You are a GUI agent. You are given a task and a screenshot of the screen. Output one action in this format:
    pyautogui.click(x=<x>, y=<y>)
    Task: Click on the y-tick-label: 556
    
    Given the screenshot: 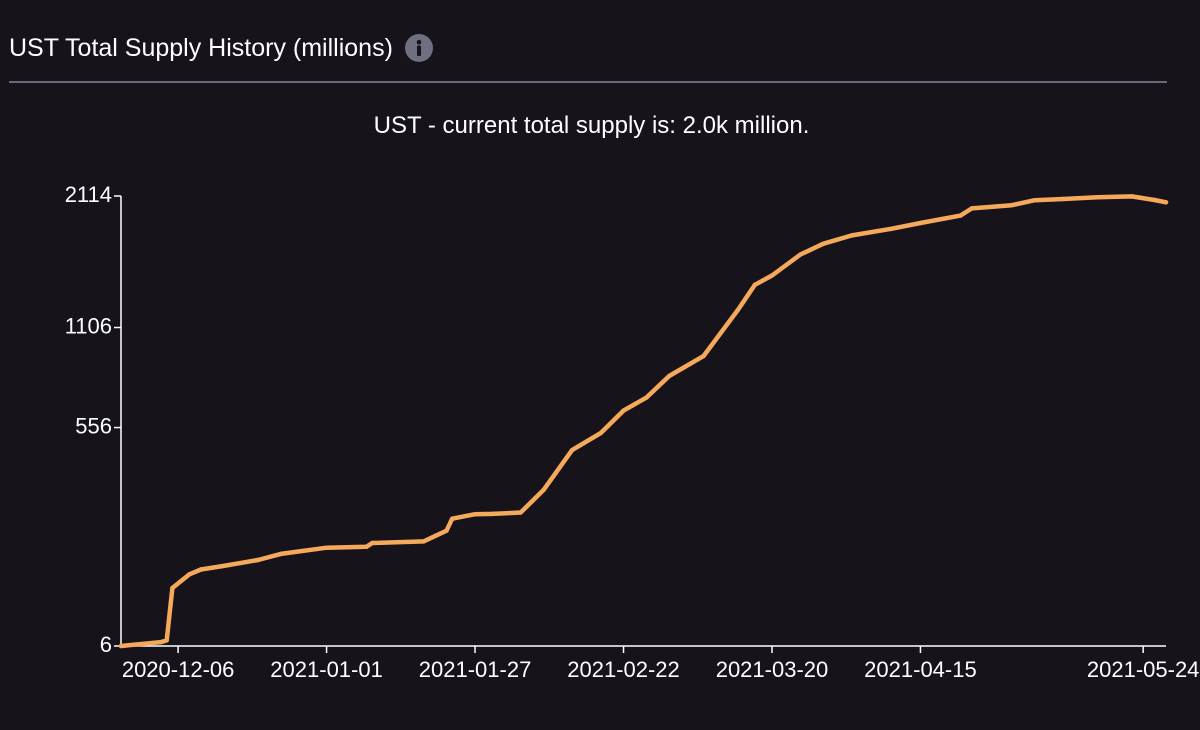 What is the action you would take?
    pyautogui.click(x=93, y=425)
    